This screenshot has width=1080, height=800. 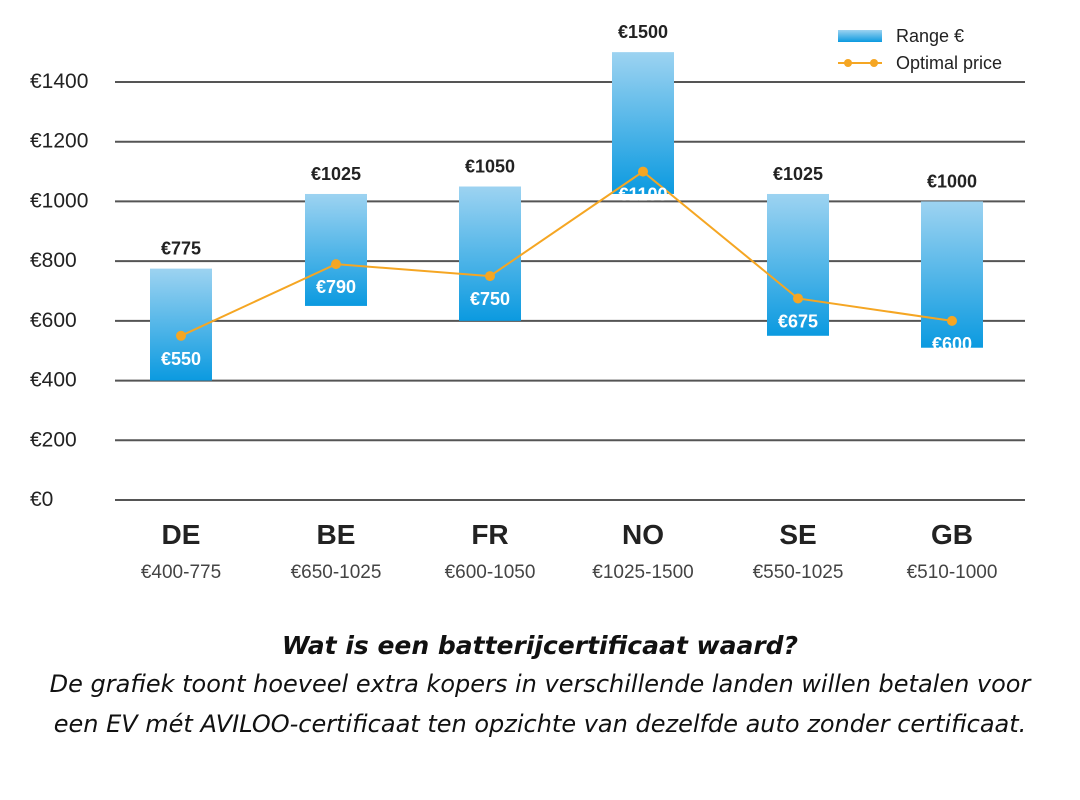 What do you see at coordinates (181, 249) in the screenshot?
I see `bar-high-label: €775` at bounding box center [181, 249].